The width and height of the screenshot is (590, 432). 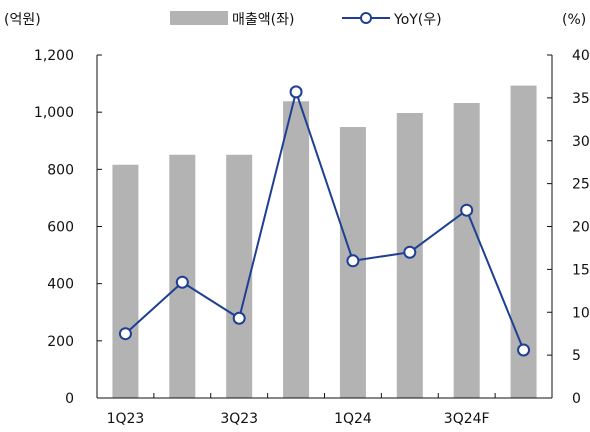 What do you see at coordinates (199, 18) in the screenshot?
I see `legend-bar-swatch` at bounding box center [199, 18].